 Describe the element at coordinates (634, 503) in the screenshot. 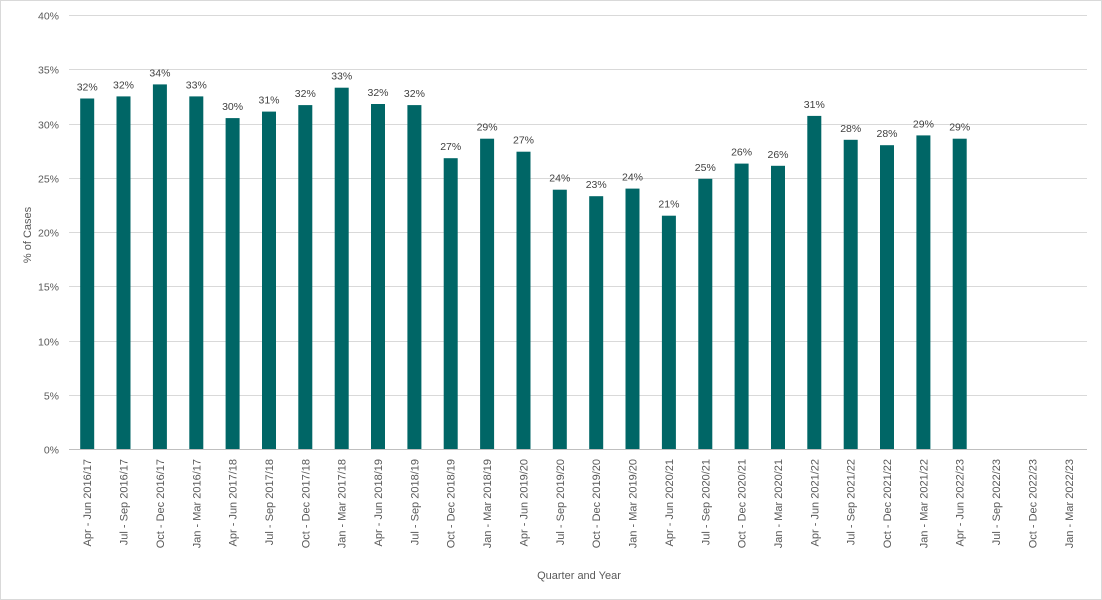

I see `x-tick-label: Jan - Mar 2019/20` at that location.